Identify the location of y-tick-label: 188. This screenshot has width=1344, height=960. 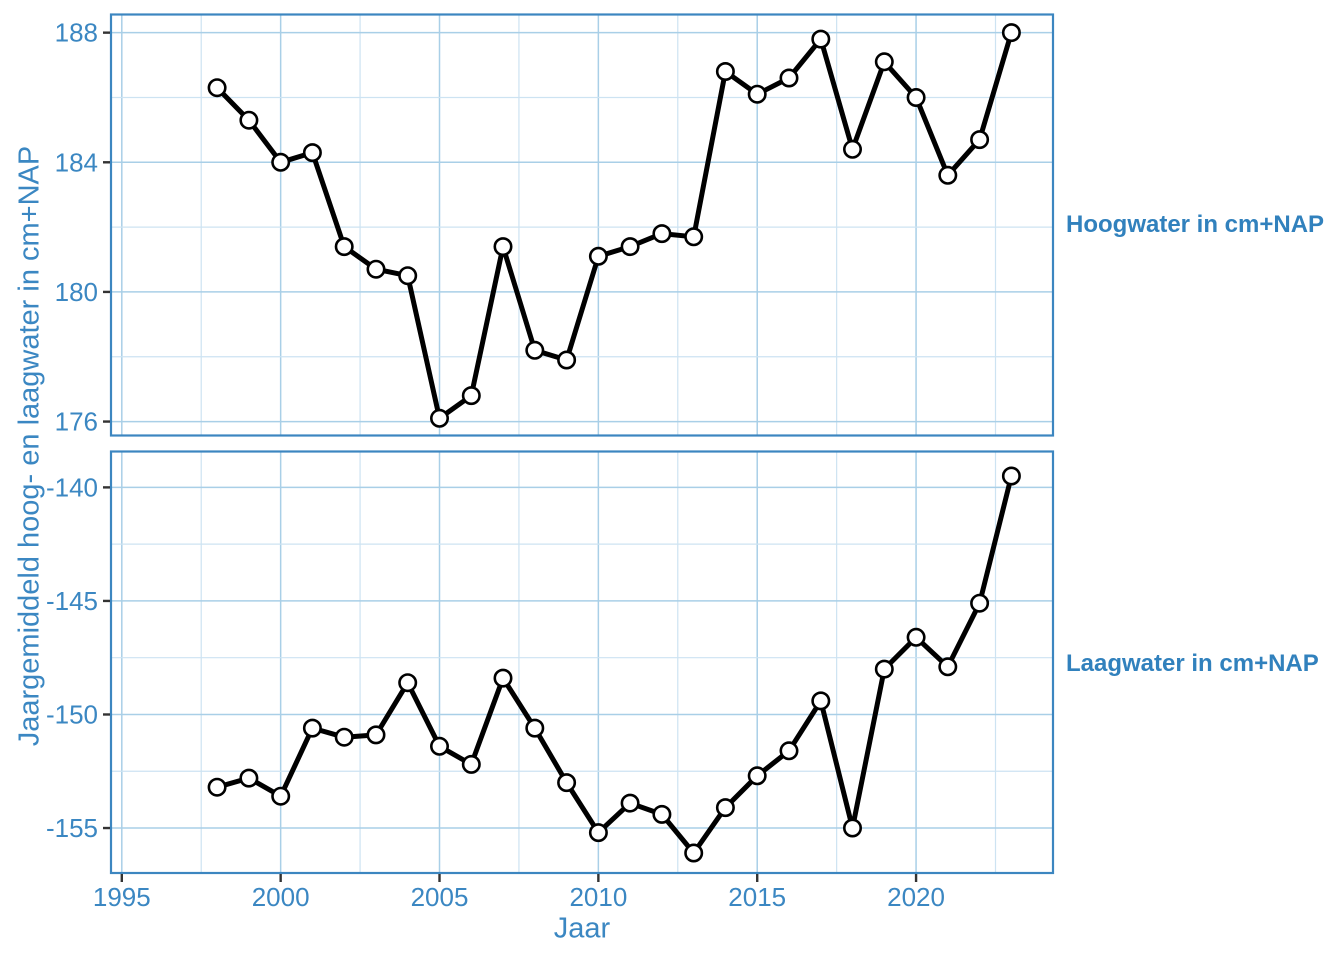
(76, 33).